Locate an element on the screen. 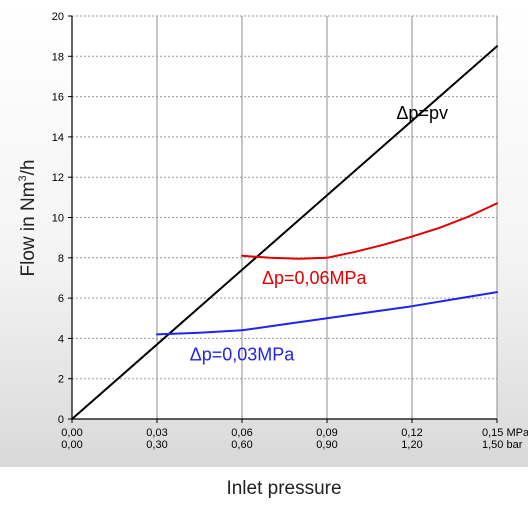 This screenshot has width=528, height=505. x-tick-label-mpa: 0,03 is located at coordinates (156, 433).